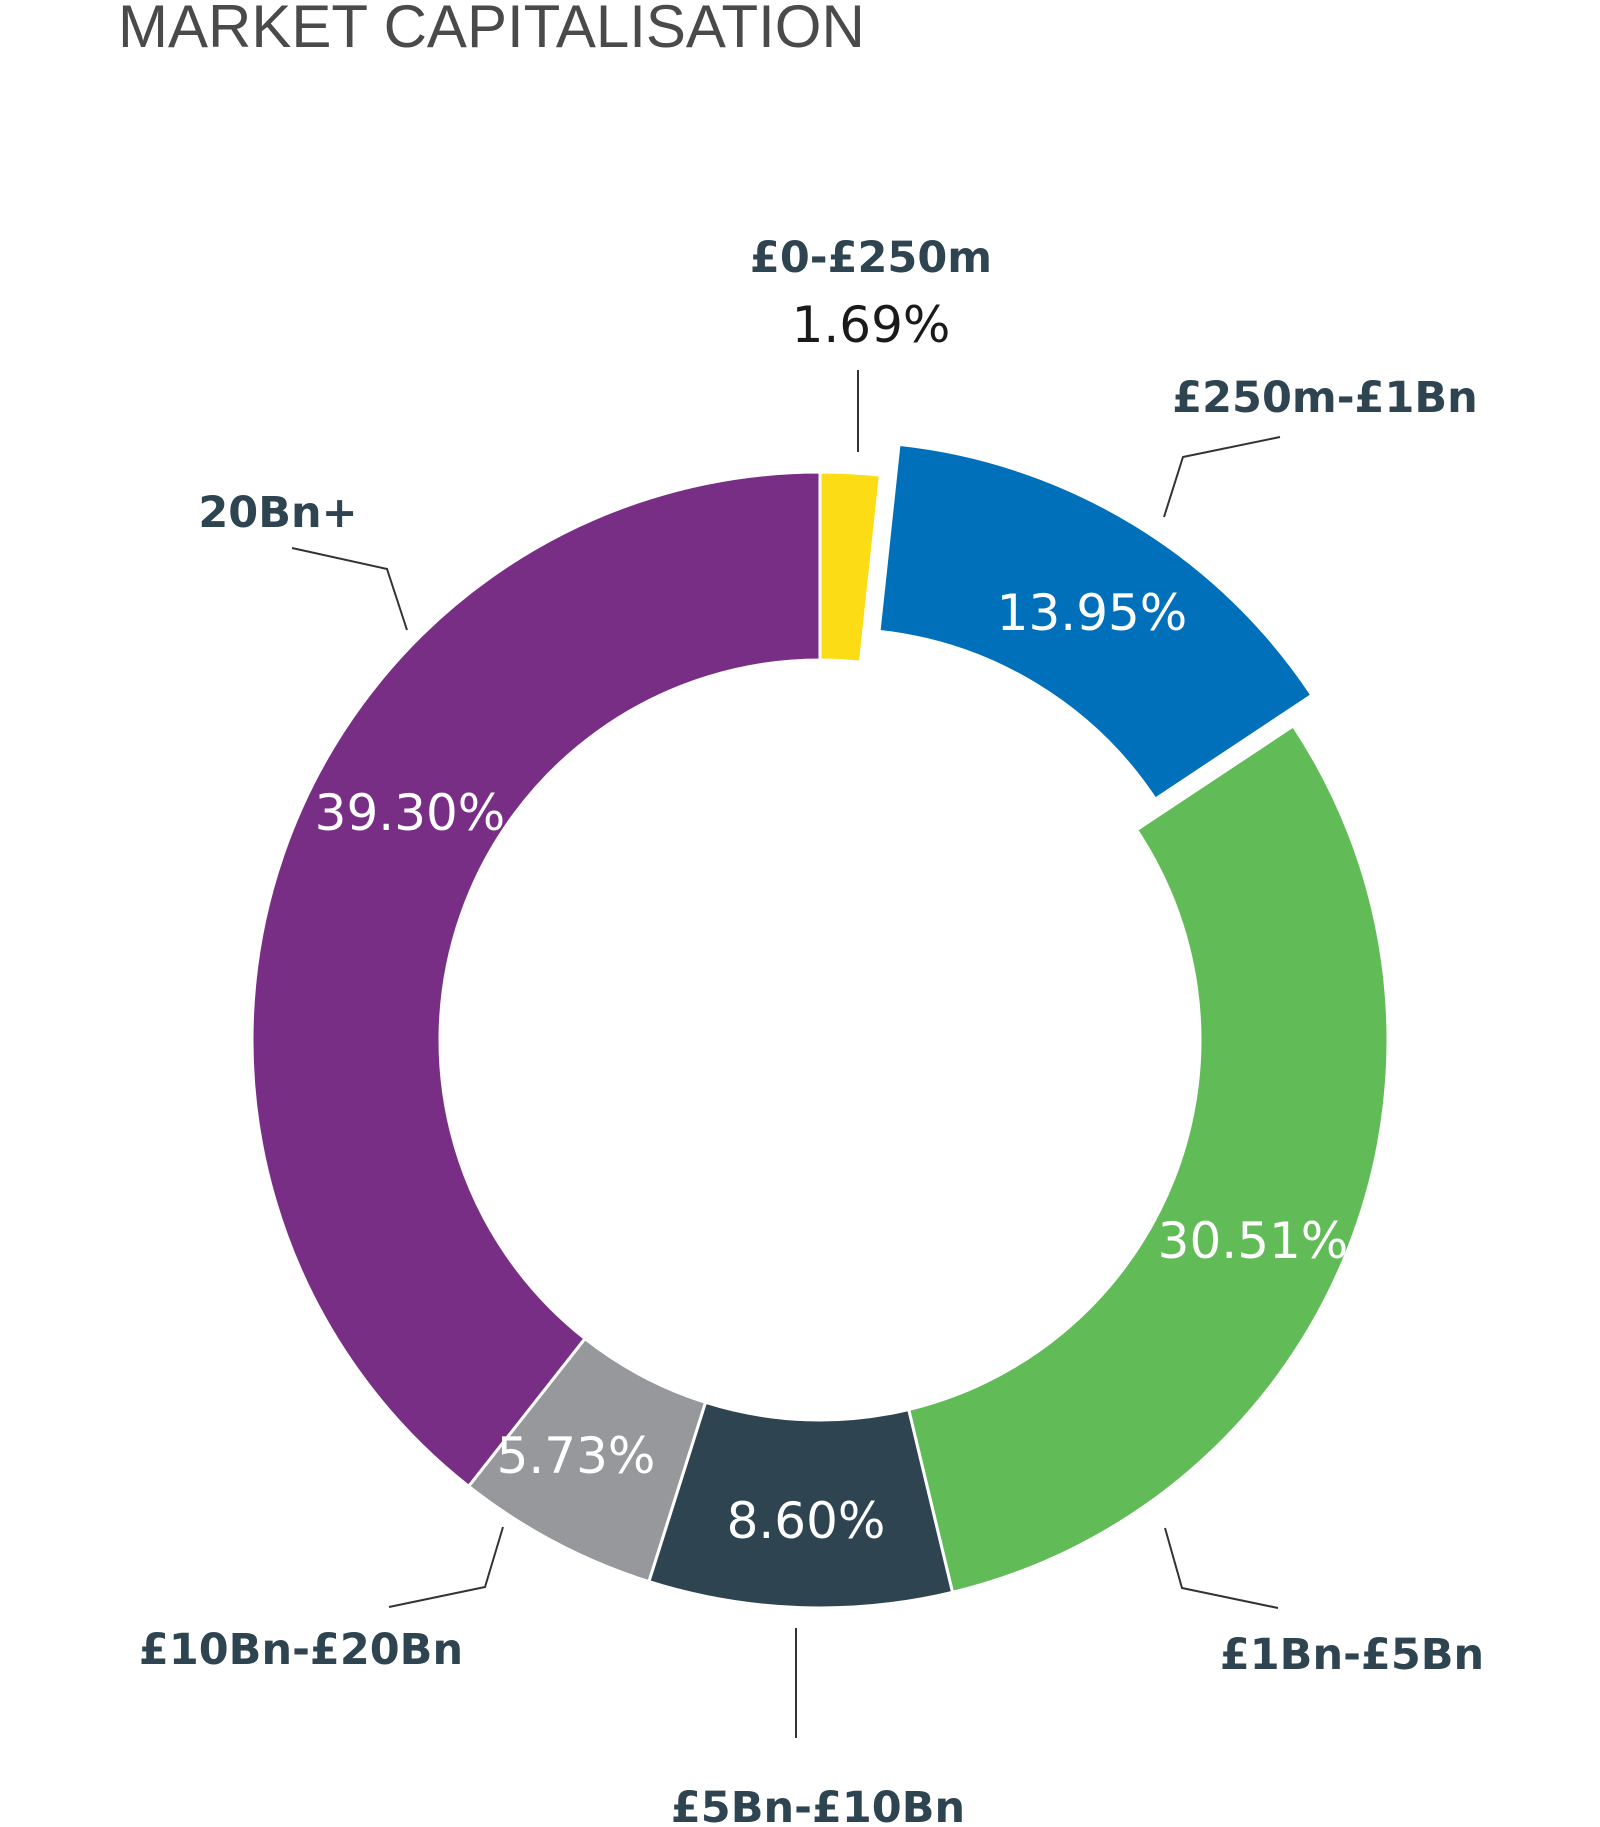 The height and width of the screenshot is (1827, 1600). What do you see at coordinates (871, 258) in the screenshot?
I see `category-label-0-250m: £0-£250m` at bounding box center [871, 258].